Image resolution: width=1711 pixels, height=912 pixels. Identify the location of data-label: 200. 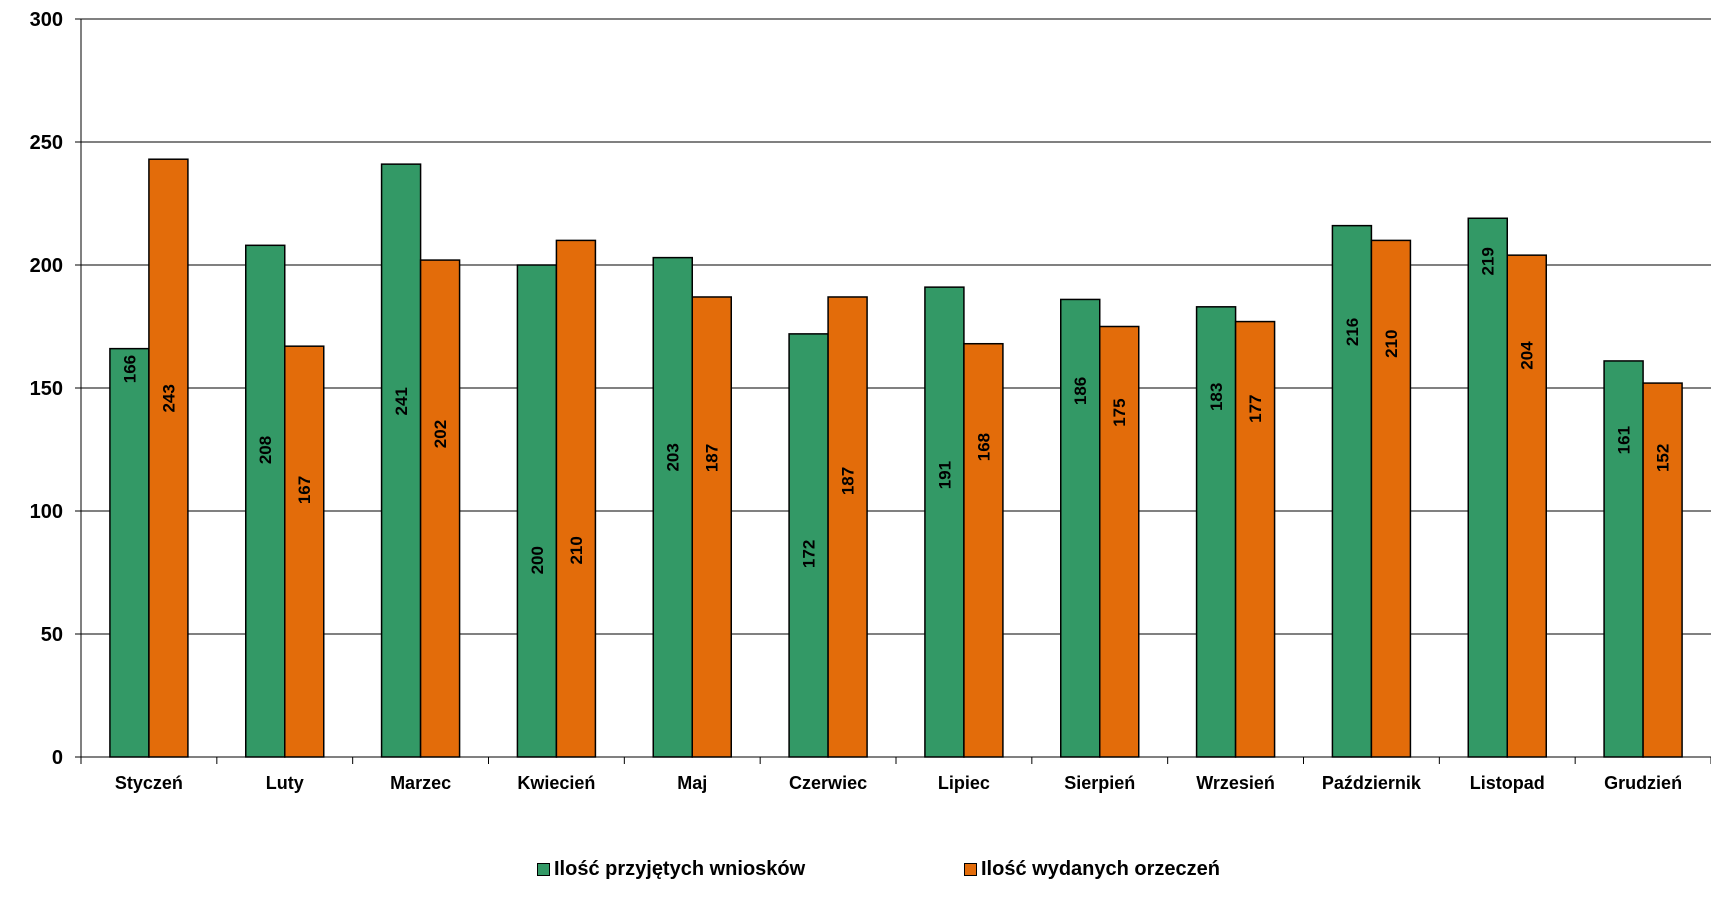
(537, 560).